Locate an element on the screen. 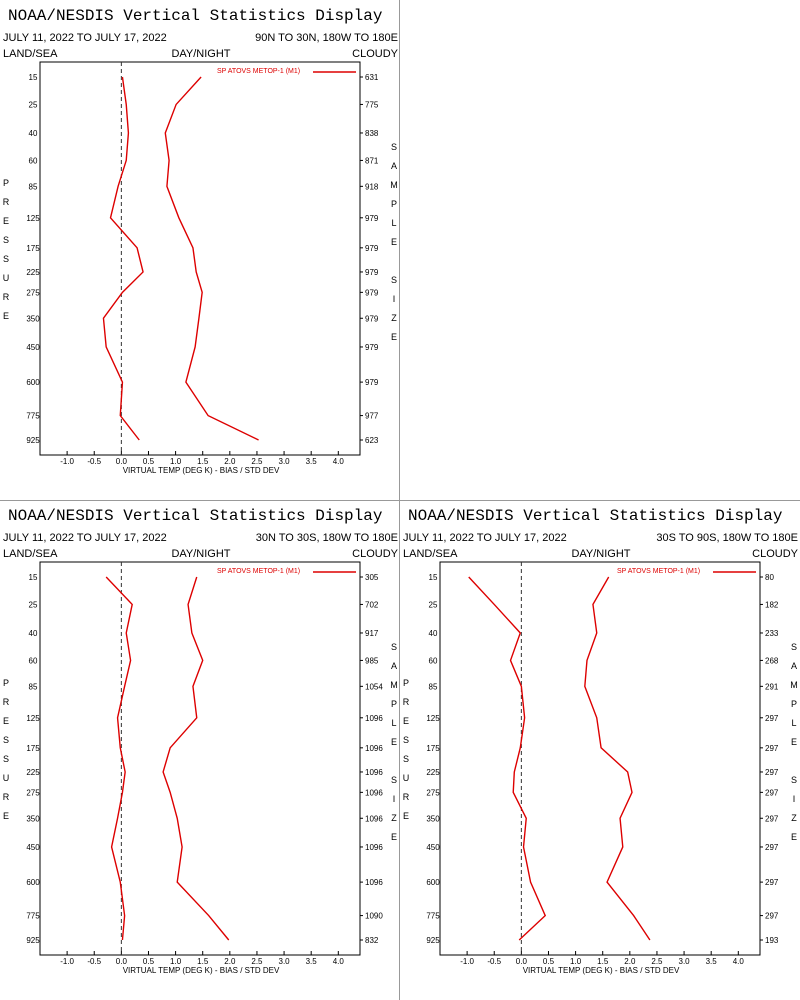 This screenshot has width=800, height=1000. sample-size: 1054 is located at coordinates (374, 686).